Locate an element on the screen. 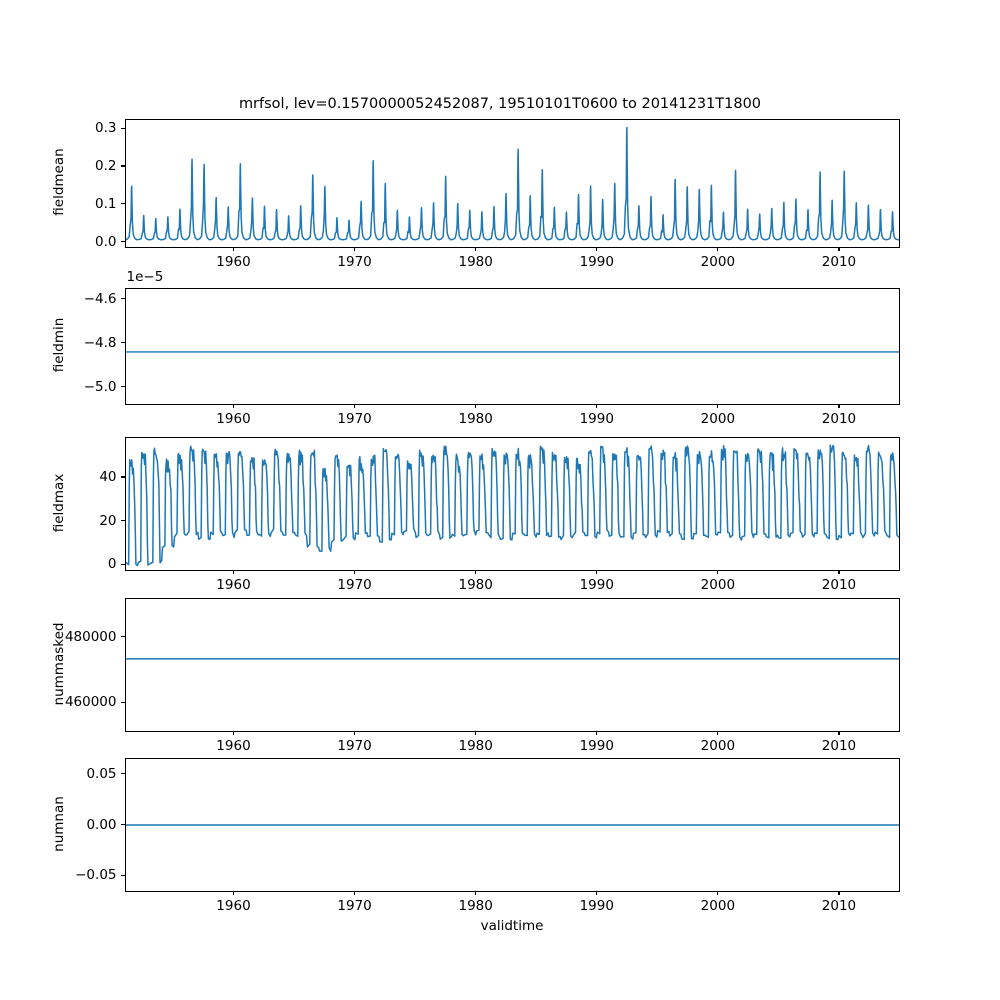 The height and width of the screenshot is (1000, 1000). xtick-label-fieldmax-2: 1980 is located at coordinates (475, 584).